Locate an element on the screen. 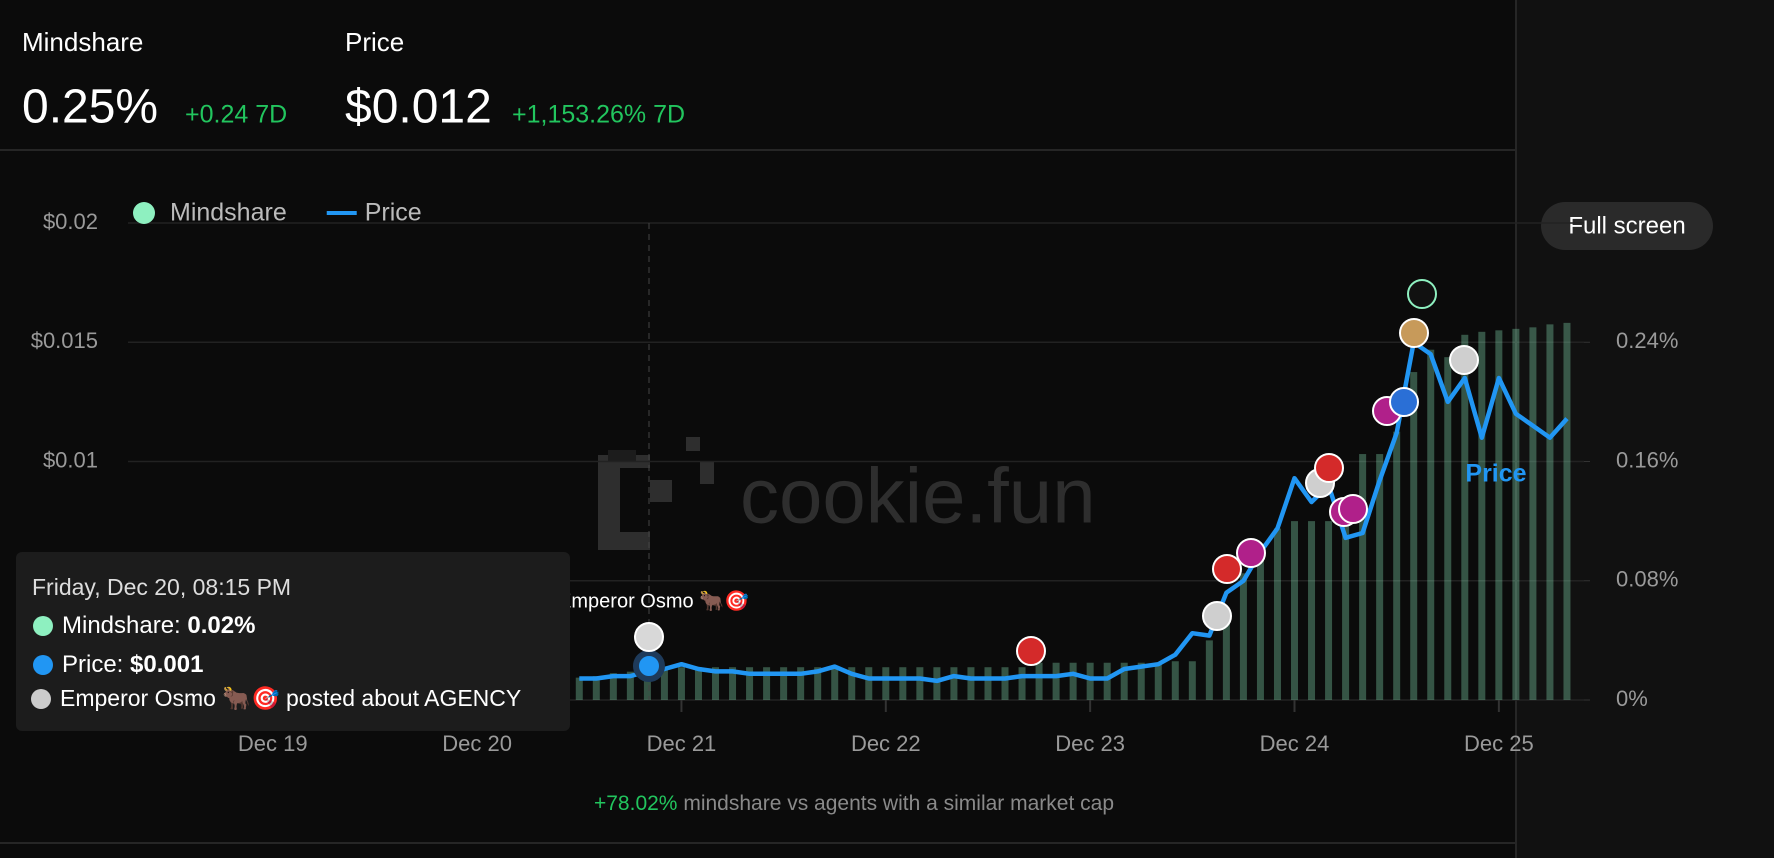 The width and height of the screenshot is (1774, 858). x-tick-label: Dec 19 is located at coordinates (273, 743).